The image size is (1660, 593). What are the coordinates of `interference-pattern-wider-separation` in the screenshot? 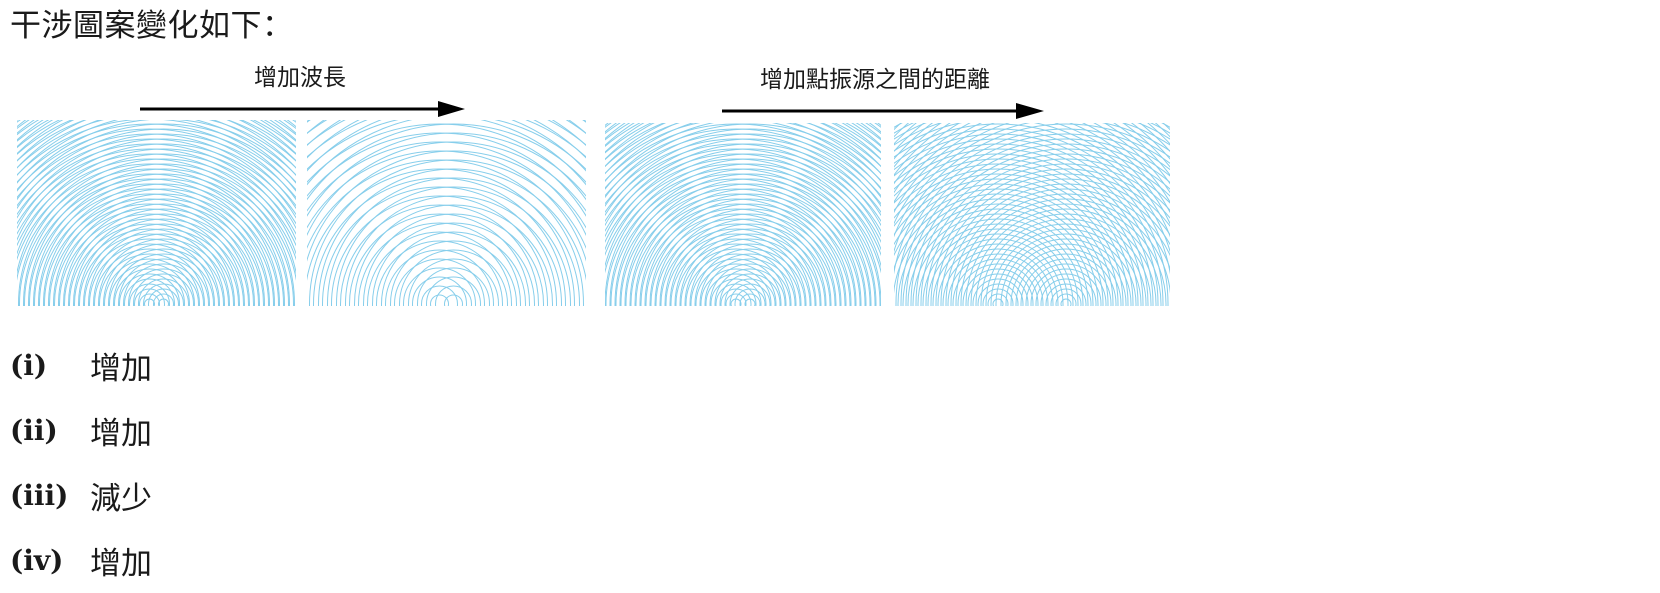 It's located at (1032, 214).